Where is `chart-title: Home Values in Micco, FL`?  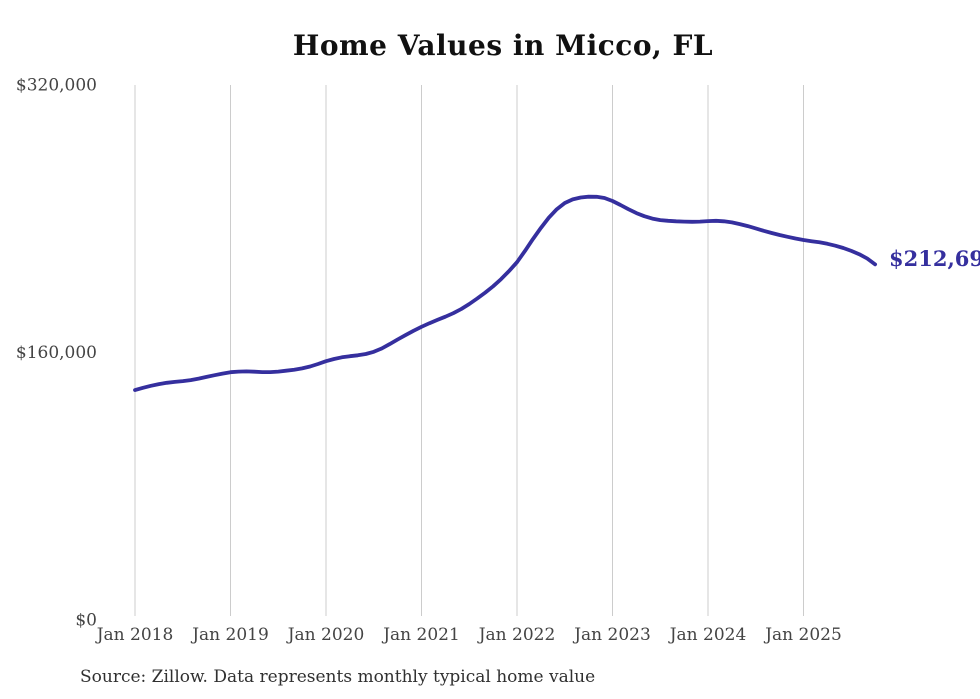
chart-title: Home Values in Micco, FL is located at coordinates (503, 45).